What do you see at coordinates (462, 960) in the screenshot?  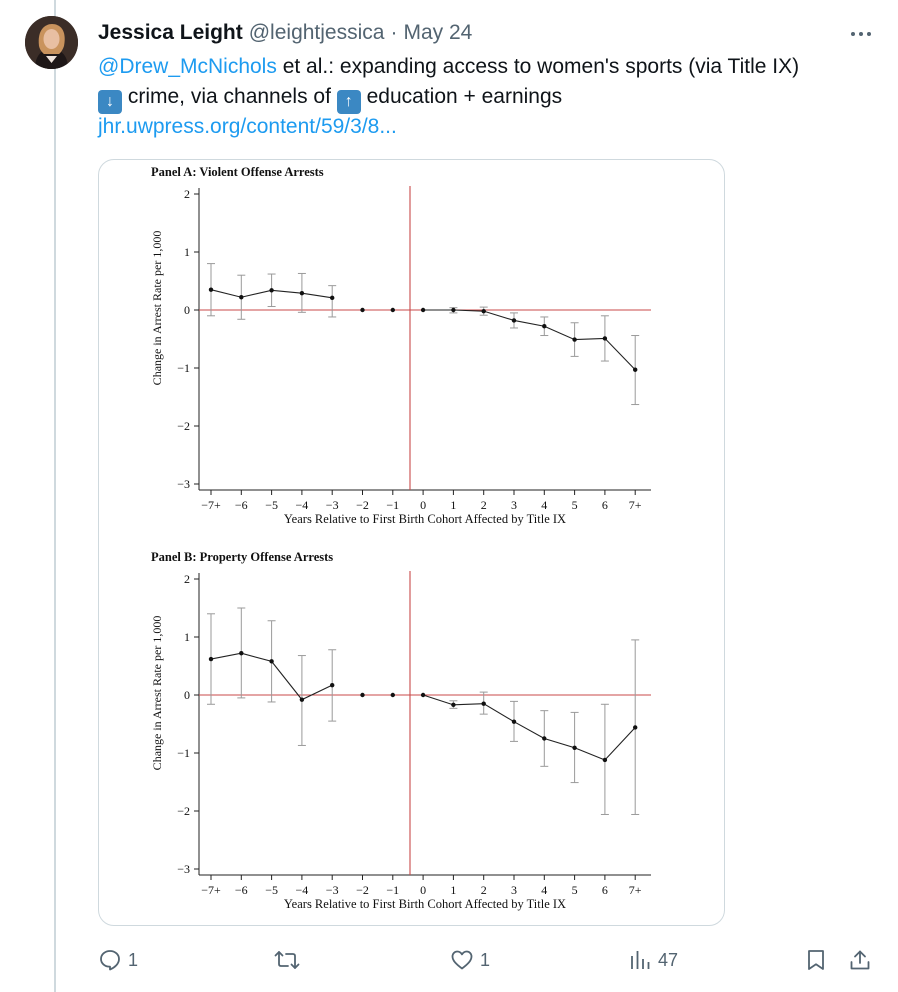 I see `heart-icon` at bounding box center [462, 960].